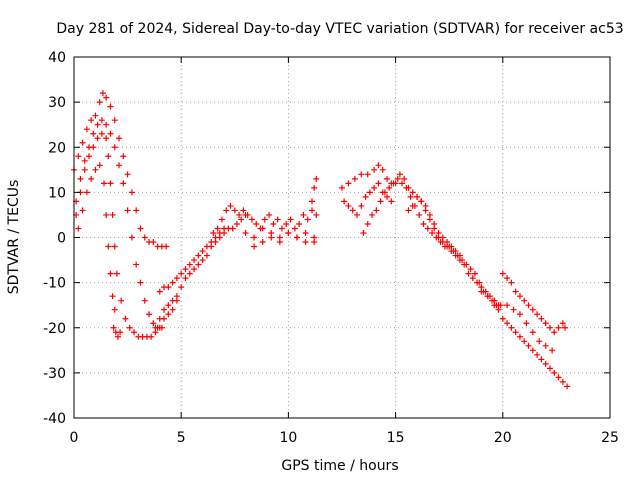  I want to click on series-evening-b, so click(533, 303).